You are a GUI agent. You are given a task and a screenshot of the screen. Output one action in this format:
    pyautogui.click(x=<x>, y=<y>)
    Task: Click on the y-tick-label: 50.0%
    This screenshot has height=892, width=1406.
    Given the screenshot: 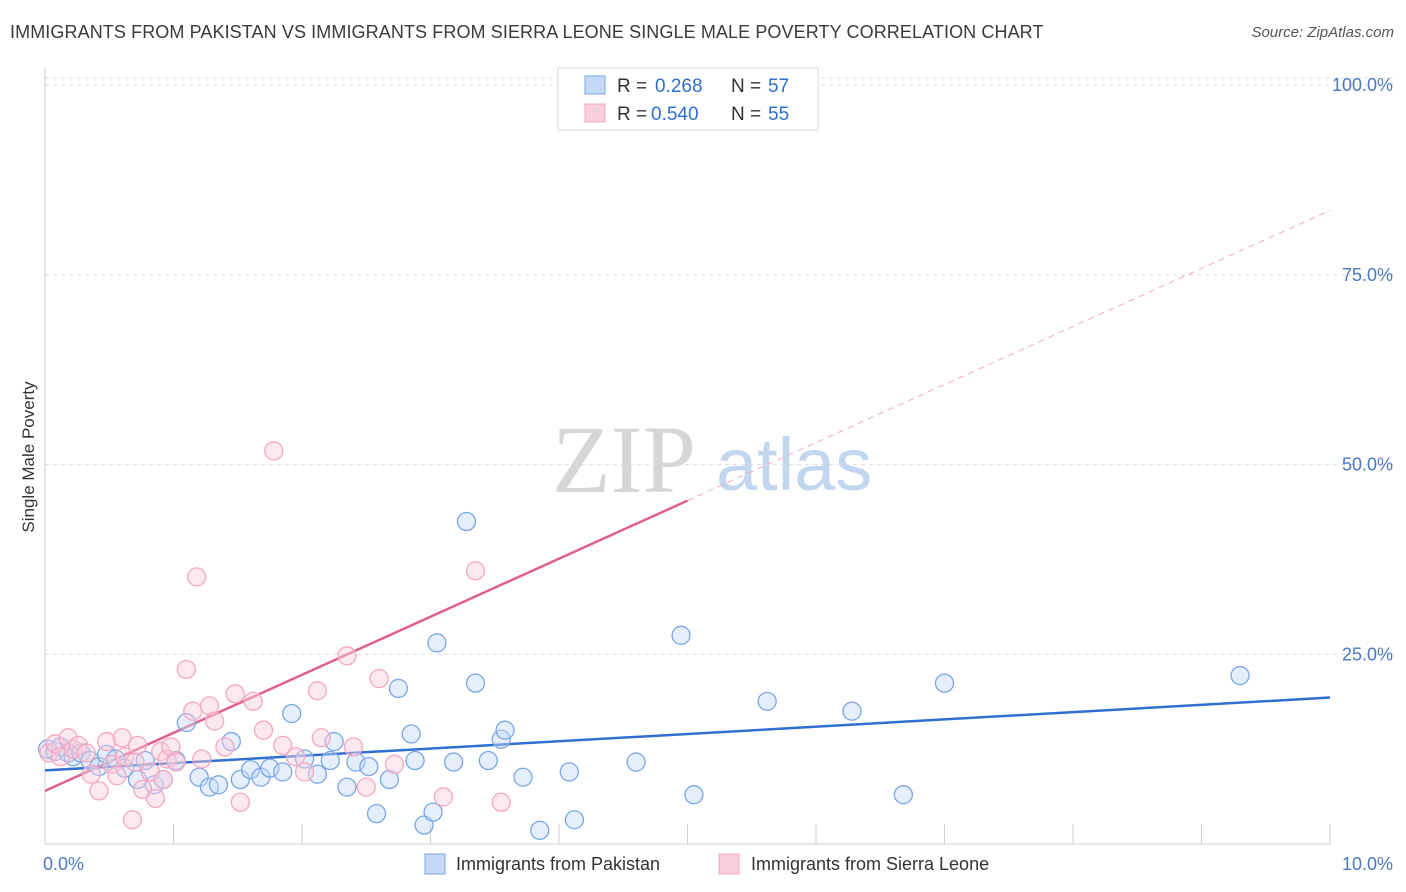 What is the action you would take?
    pyautogui.click(x=1367, y=465)
    